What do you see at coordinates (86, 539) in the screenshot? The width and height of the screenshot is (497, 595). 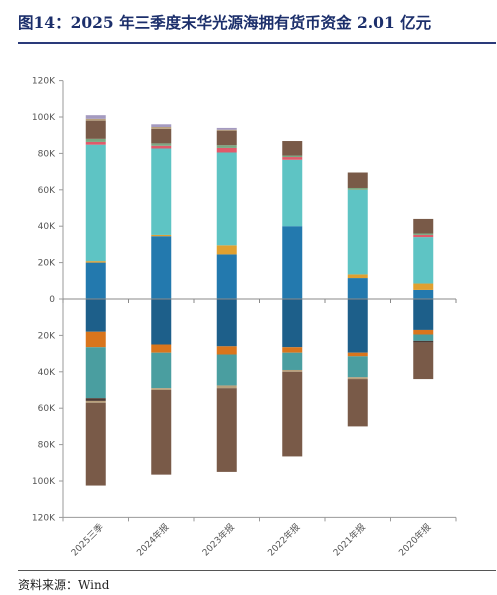 I see `x-tick-label: 2025三季` at bounding box center [86, 539].